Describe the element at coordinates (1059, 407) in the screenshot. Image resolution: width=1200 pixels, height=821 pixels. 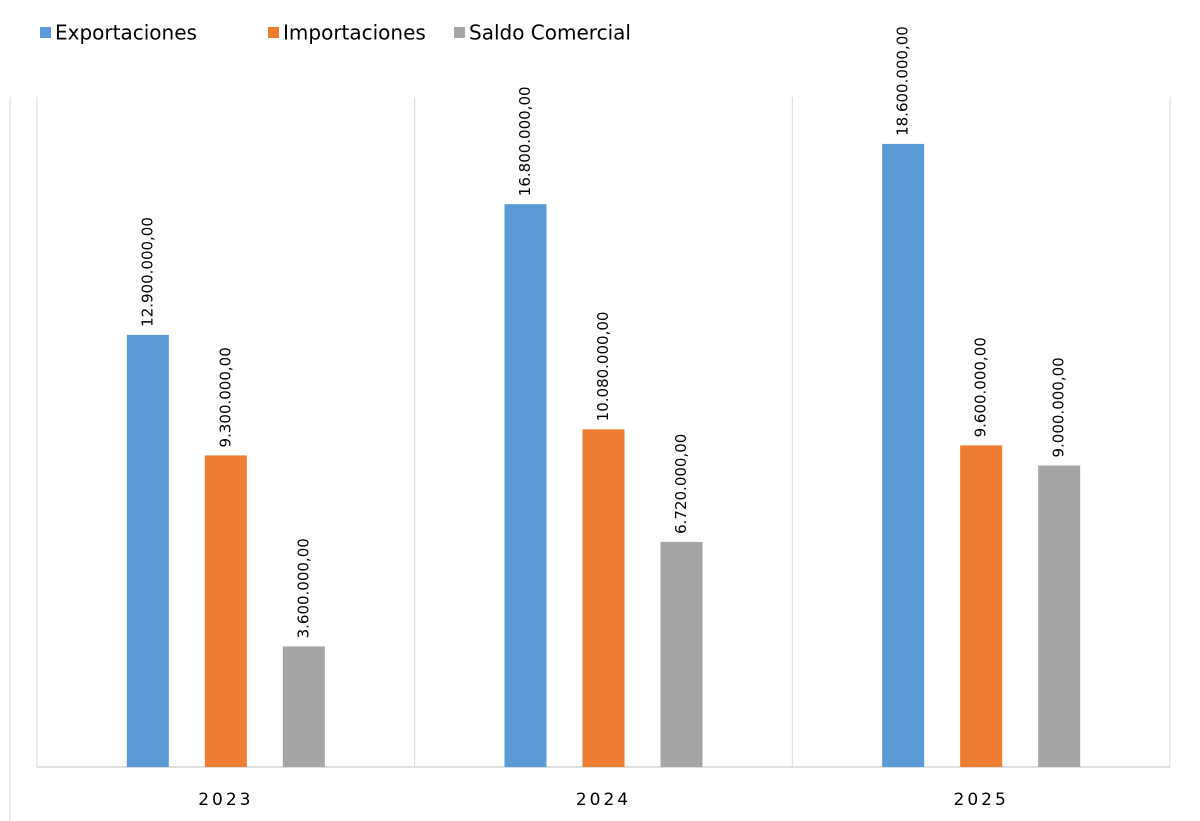
I see `data-label: 9.000.000,00` at that location.